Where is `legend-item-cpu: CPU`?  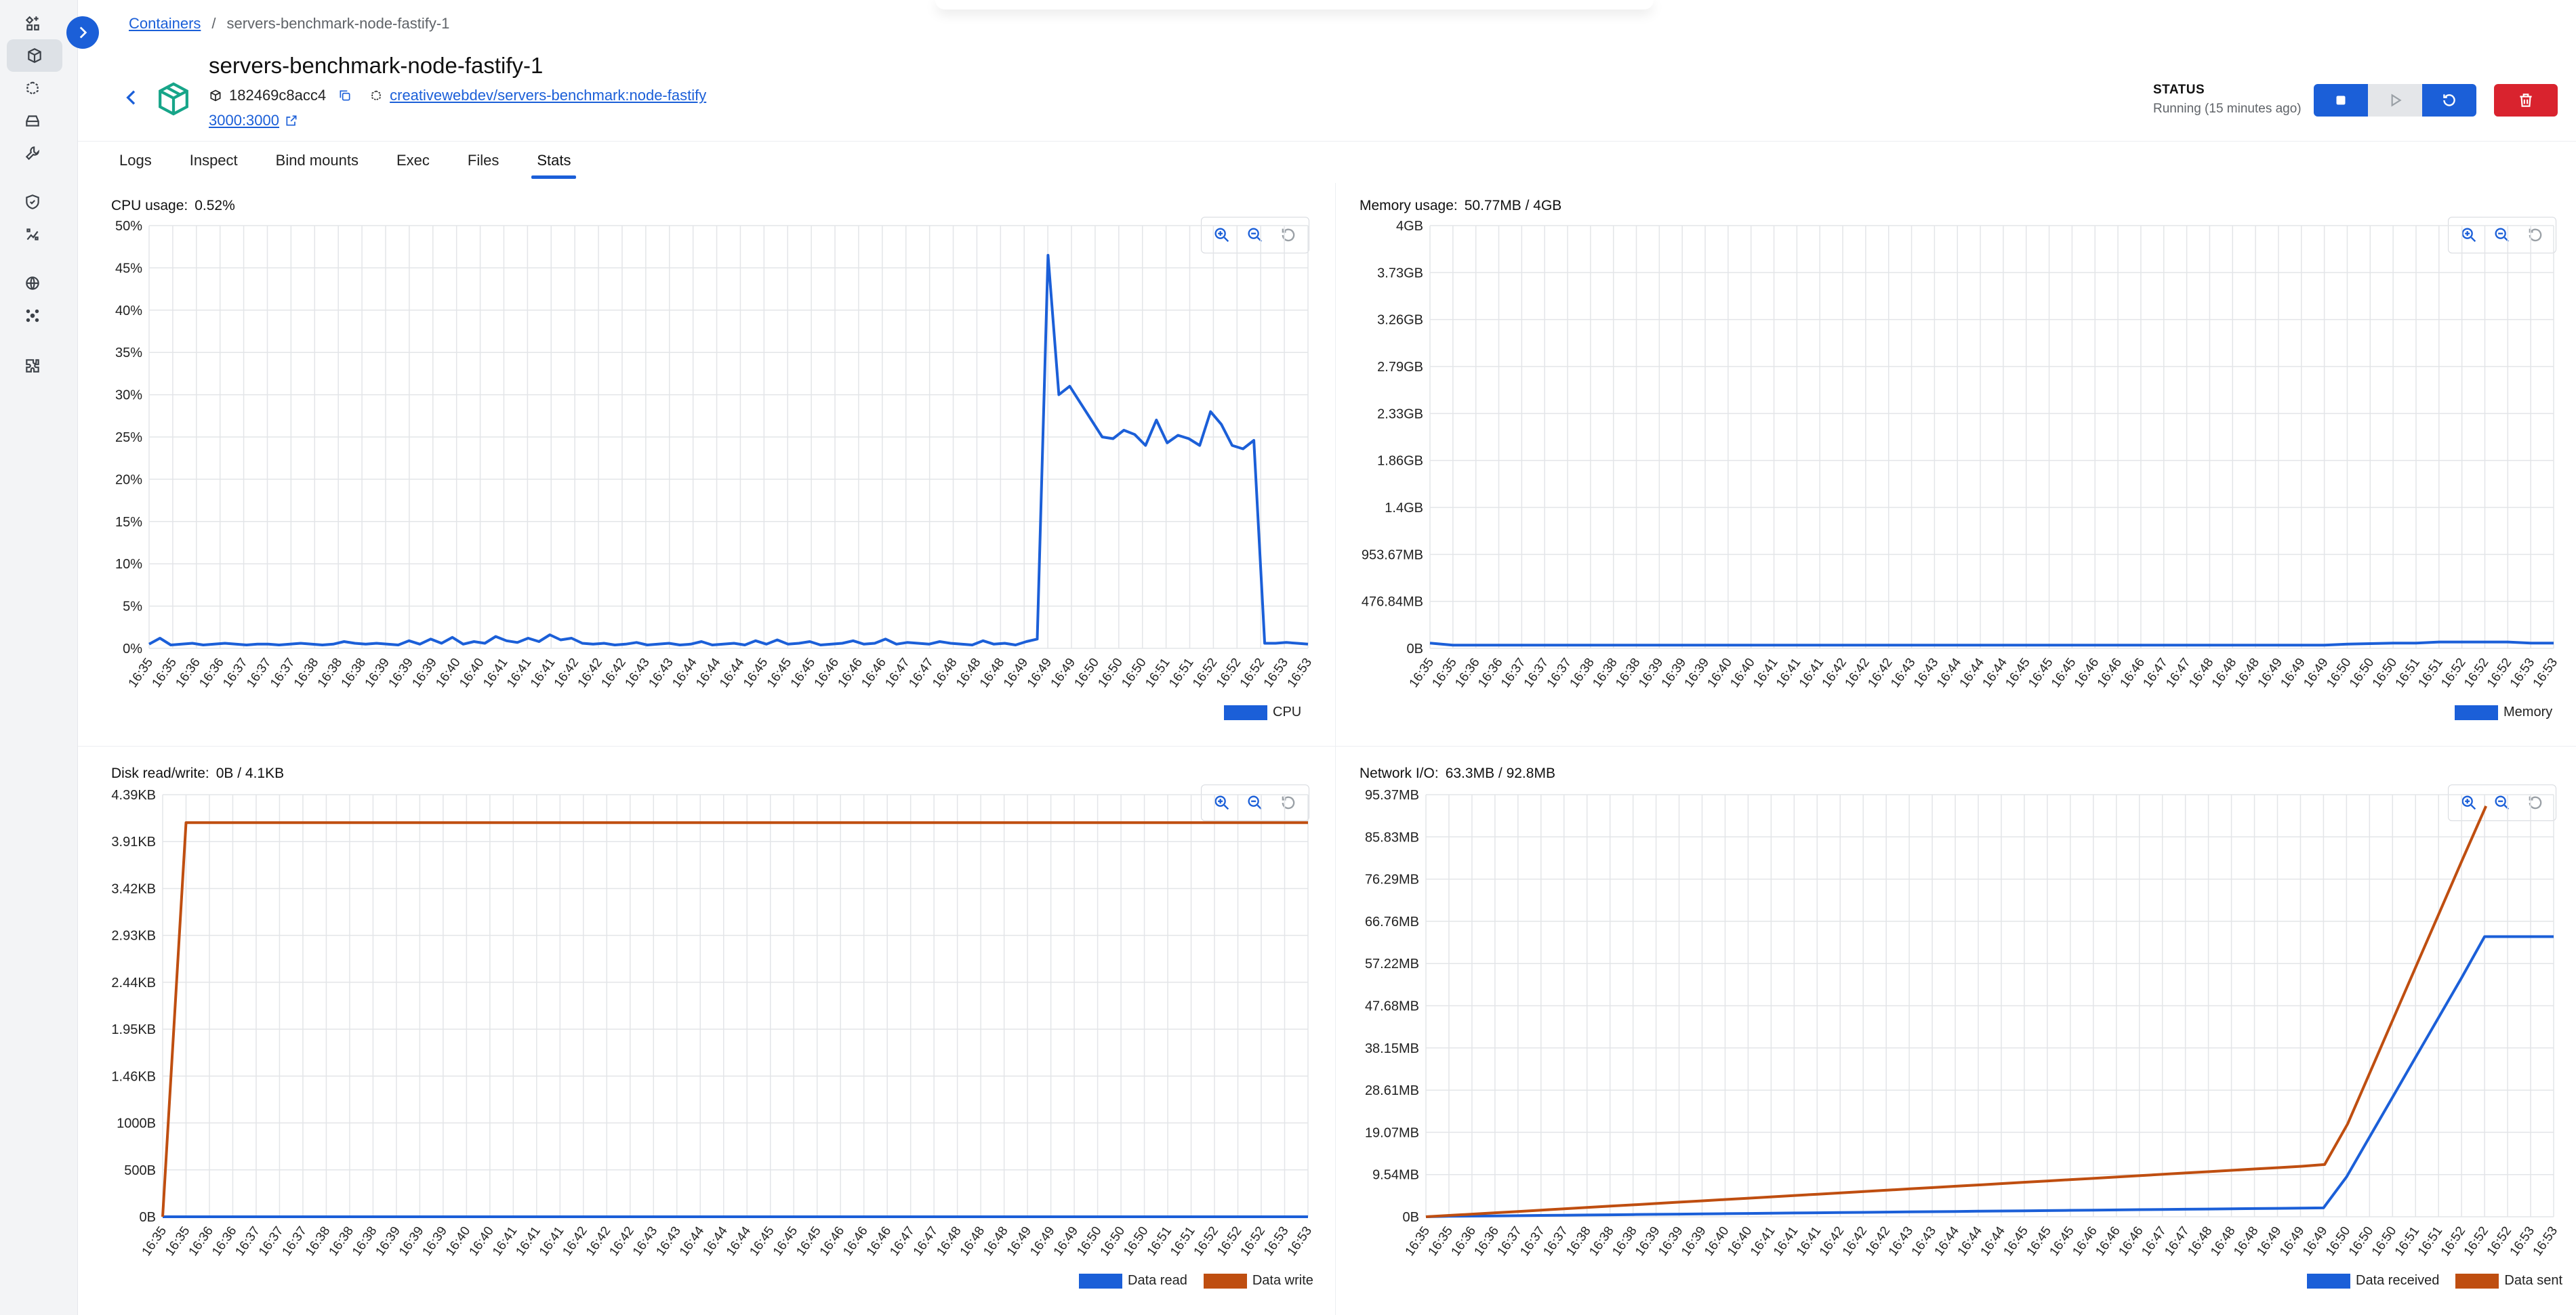 legend-item-cpu: CPU is located at coordinates (1263, 712).